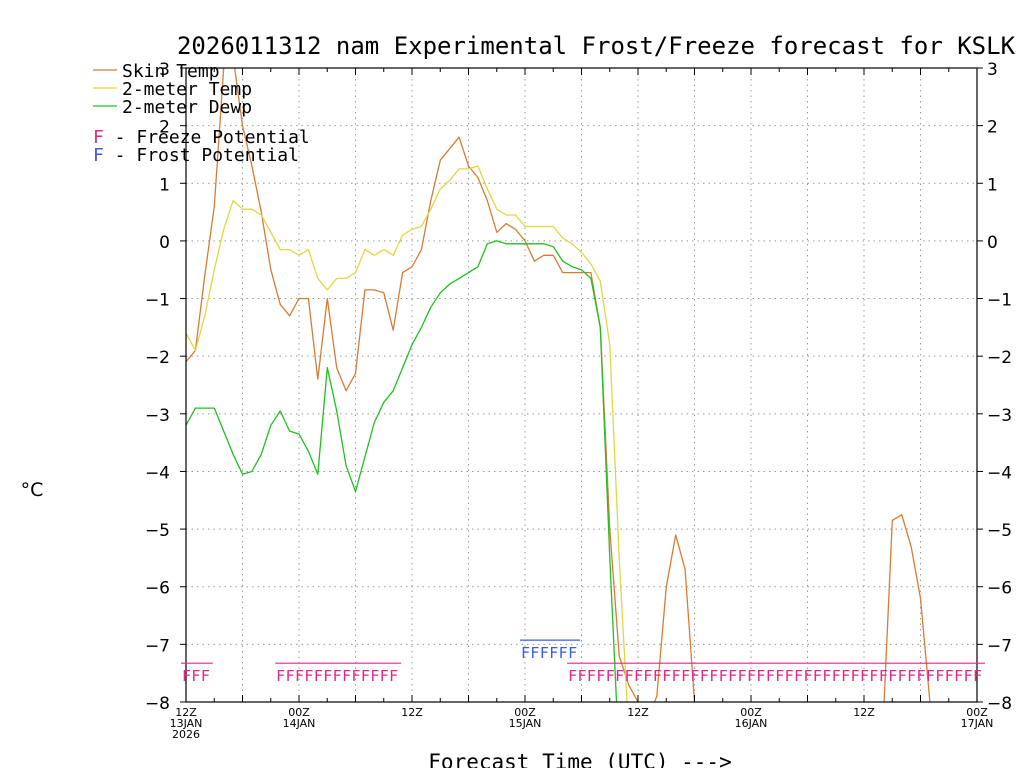 The height and width of the screenshot is (768, 1024). What do you see at coordinates (992, 128) in the screenshot?
I see `y-tick-label-right: 2` at bounding box center [992, 128].